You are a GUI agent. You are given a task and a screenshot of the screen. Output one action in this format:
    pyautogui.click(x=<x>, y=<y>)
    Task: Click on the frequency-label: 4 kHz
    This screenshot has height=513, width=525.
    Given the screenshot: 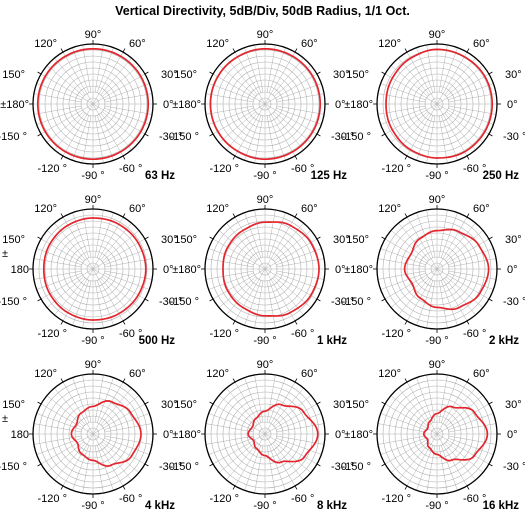 What is the action you would take?
    pyautogui.click(x=160, y=506)
    